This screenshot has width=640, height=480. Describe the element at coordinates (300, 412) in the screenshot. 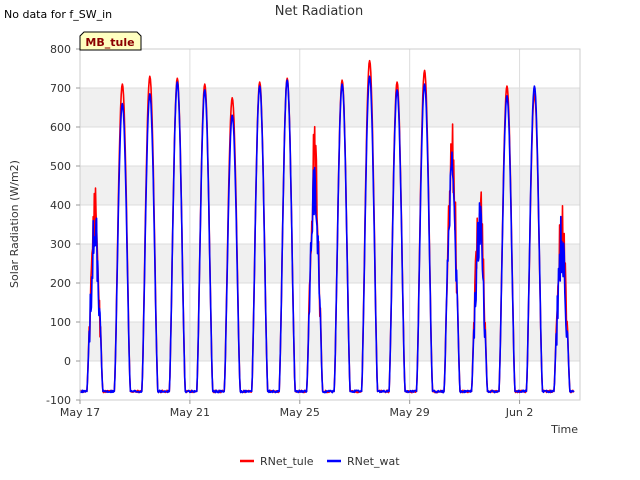

I see `x-tick-label: May 25` at that location.